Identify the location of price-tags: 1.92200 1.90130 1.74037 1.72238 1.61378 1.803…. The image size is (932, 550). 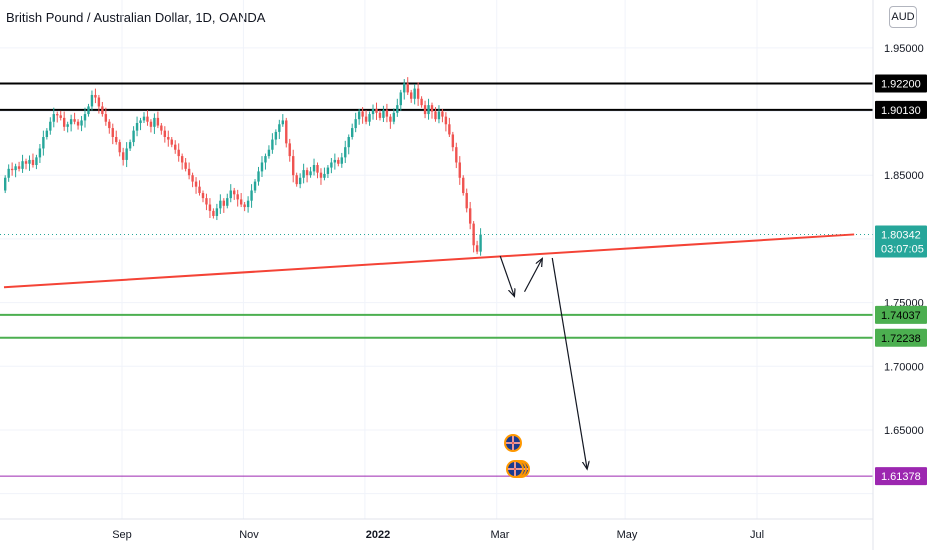
(901, 280).